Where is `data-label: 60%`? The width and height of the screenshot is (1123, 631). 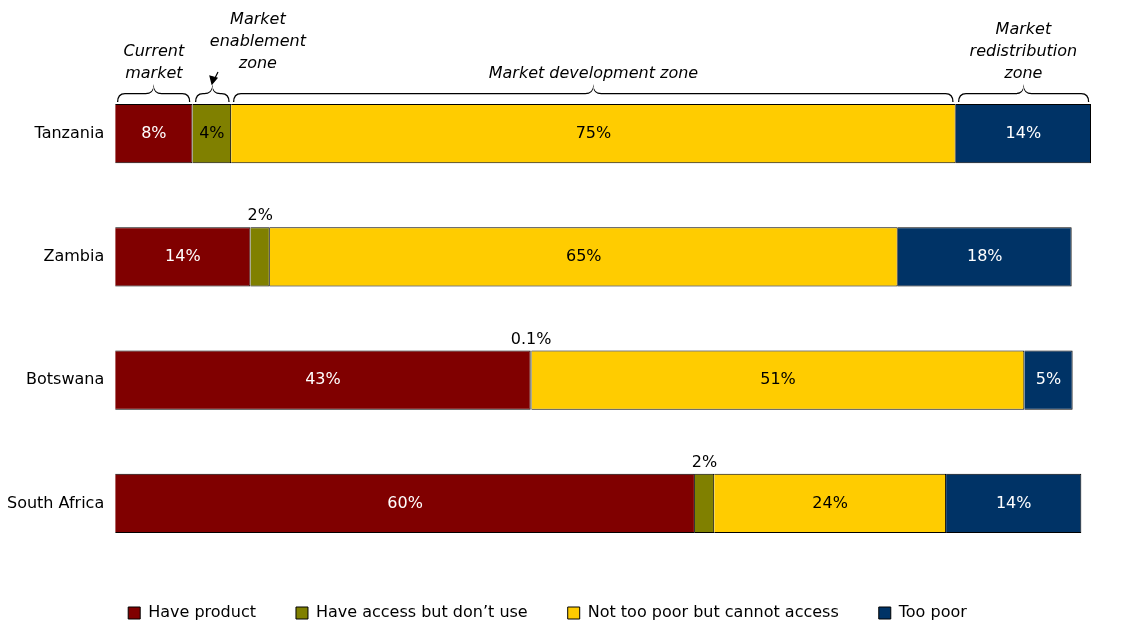 data-label: 60% is located at coordinates (405, 502).